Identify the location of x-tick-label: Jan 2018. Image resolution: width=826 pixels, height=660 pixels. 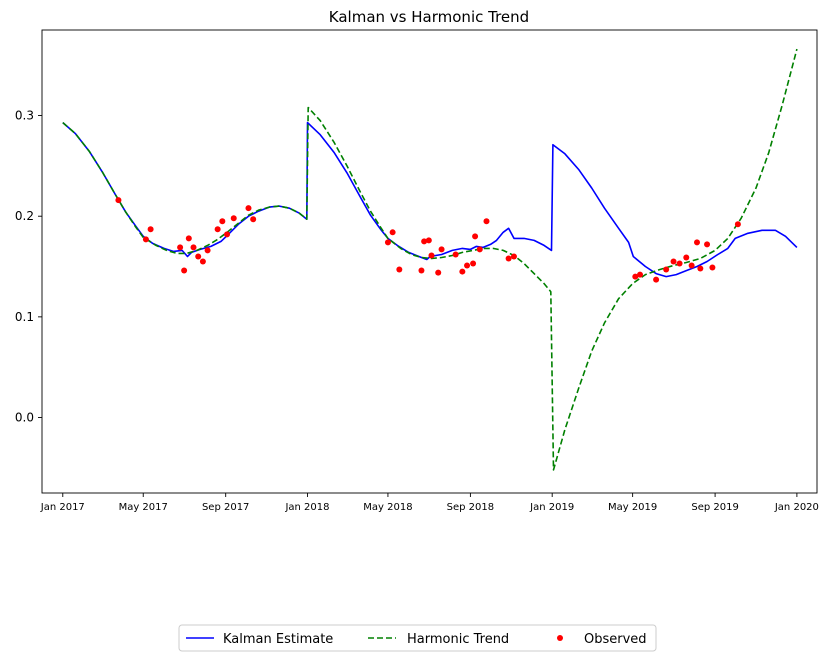
(306, 507).